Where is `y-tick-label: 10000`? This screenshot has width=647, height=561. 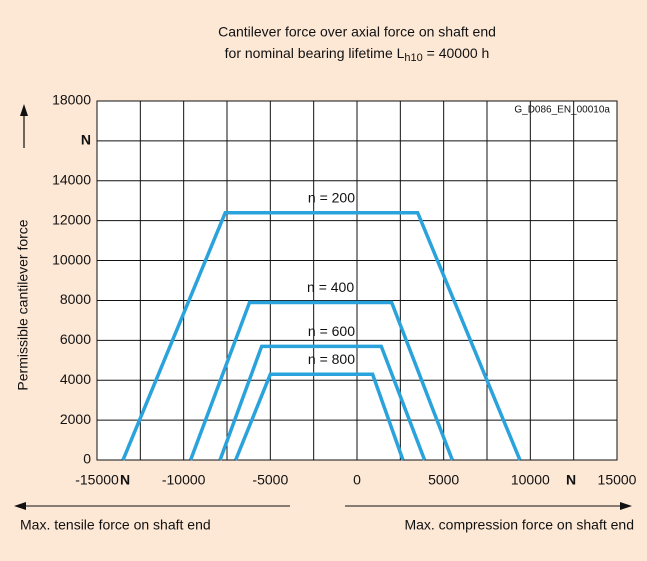 y-tick-label: 10000 is located at coordinates (71, 259).